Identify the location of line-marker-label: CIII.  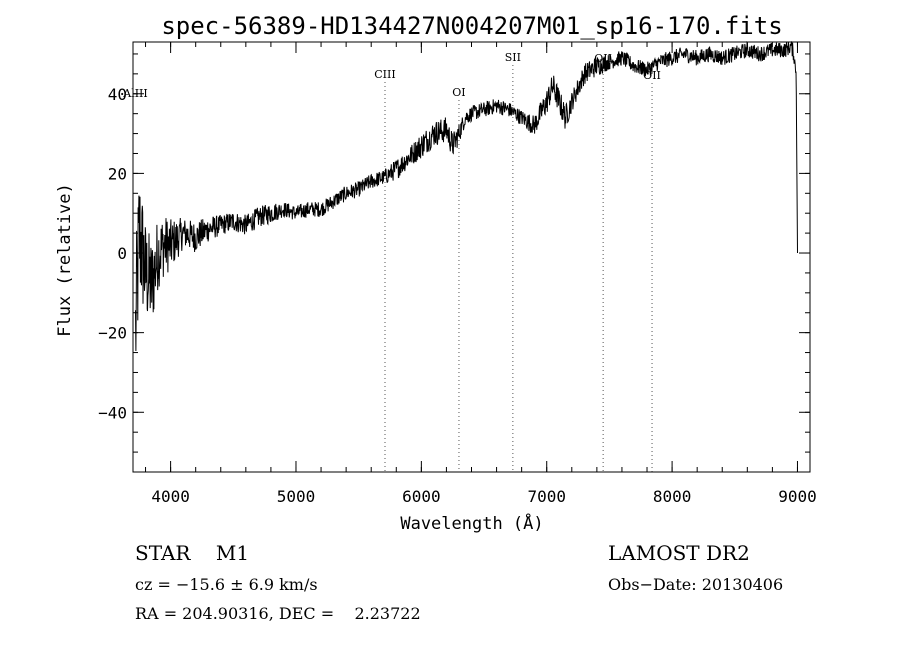
(384, 74).